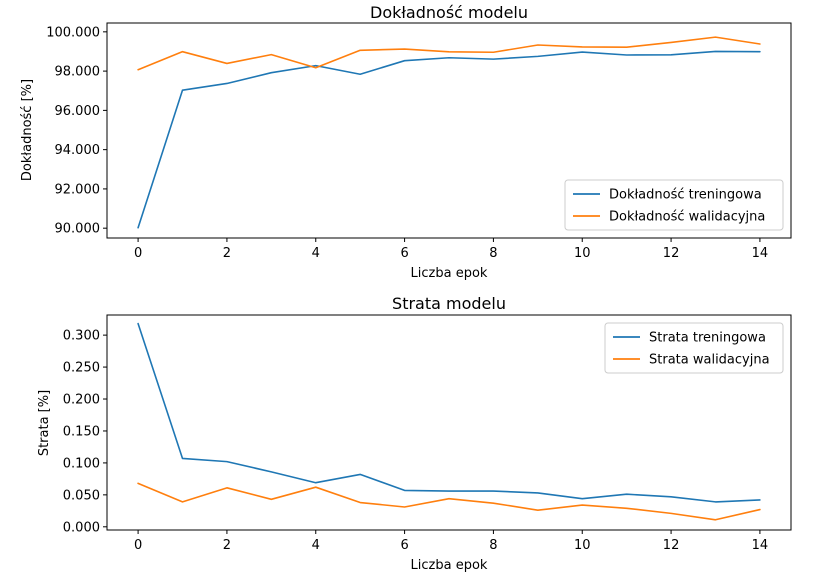 This screenshot has height=578, width=813. What do you see at coordinates (449, 303) in the screenshot?
I see `chart-title: Strata modelu` at bounding box center [449, 303].